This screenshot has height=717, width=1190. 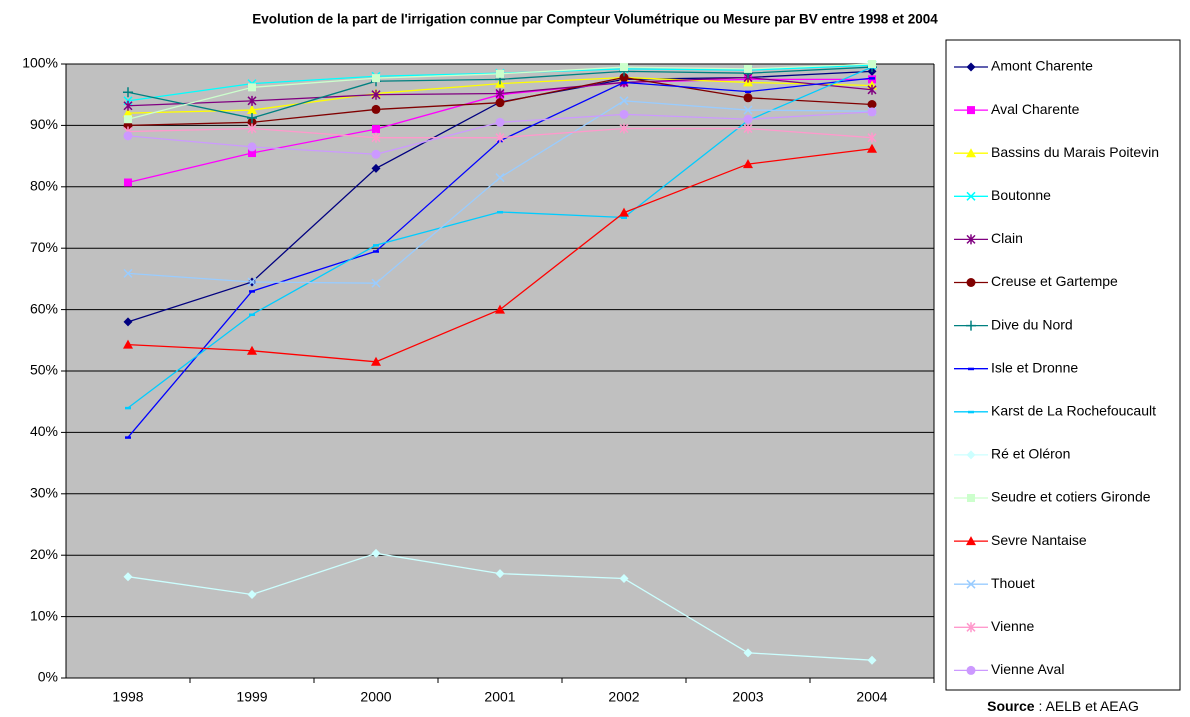 What do you see at coordinates (1011, 706) in the screenshot?
I see `source-label: Source` at bounding box center [1011, 706].